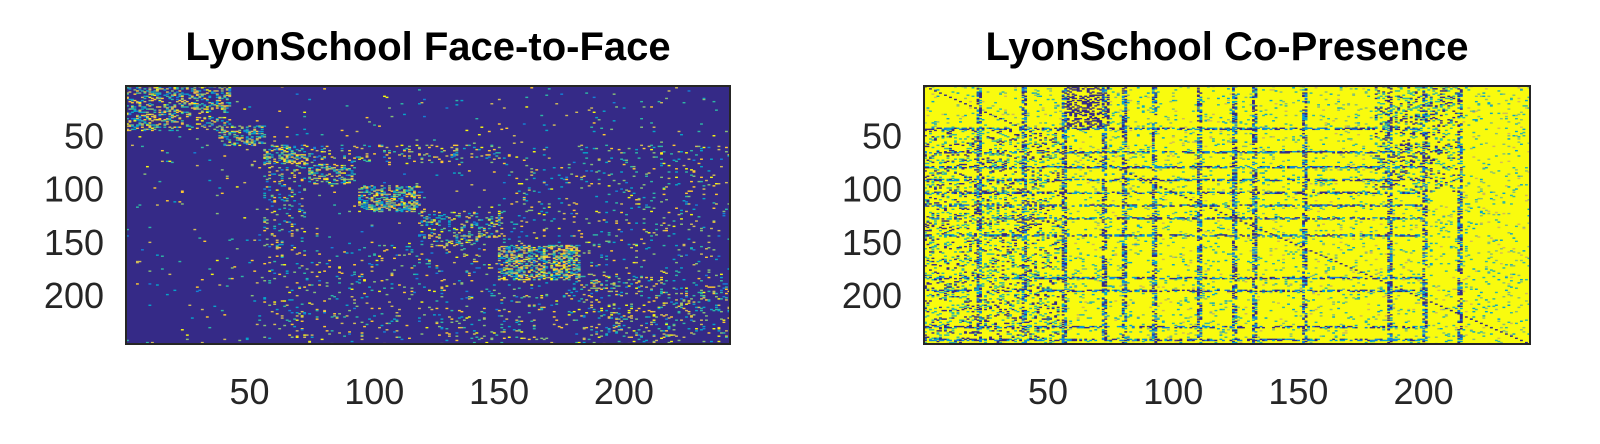  What do you see at coordinates (499, 391) in the screenshot?
I see `x-tick-label: 150` at bounding box center [499, 391].